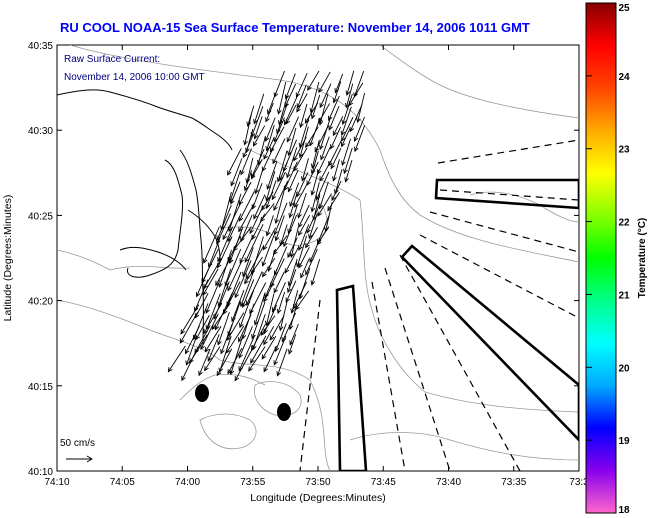 This screenshot has width=651, height=518. I want to click on colorbar-tick-label: 22, so click(624, 223).